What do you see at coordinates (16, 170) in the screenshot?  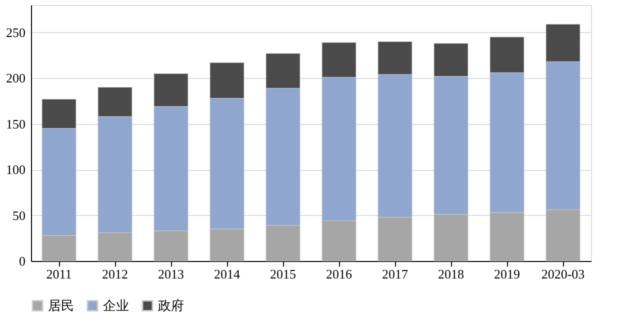 I see `y-tick-label: 100` at bounding box center [16, 170].